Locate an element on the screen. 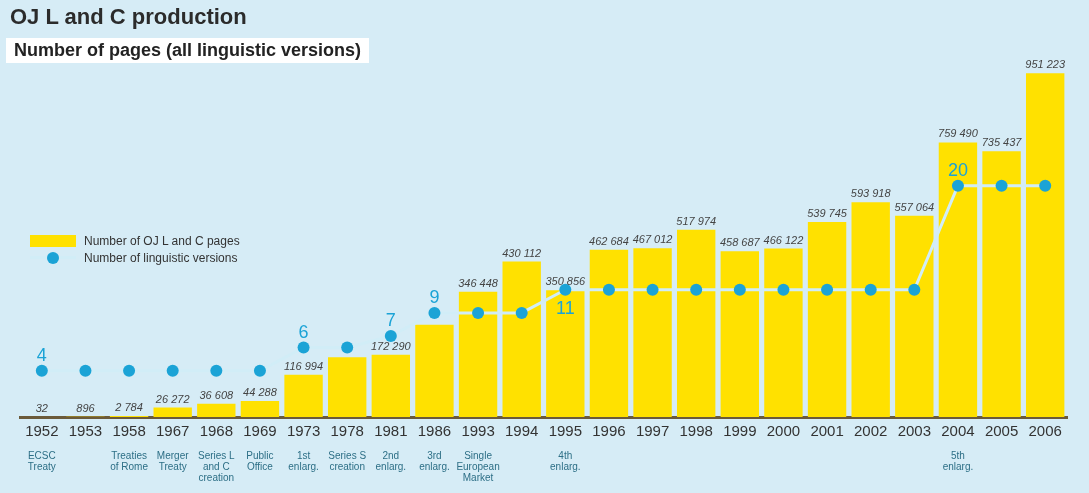 The width and height of the screenshot is (1089, 493). category-label: 2004 5th enlarg. is located at coordinates (958, 447).